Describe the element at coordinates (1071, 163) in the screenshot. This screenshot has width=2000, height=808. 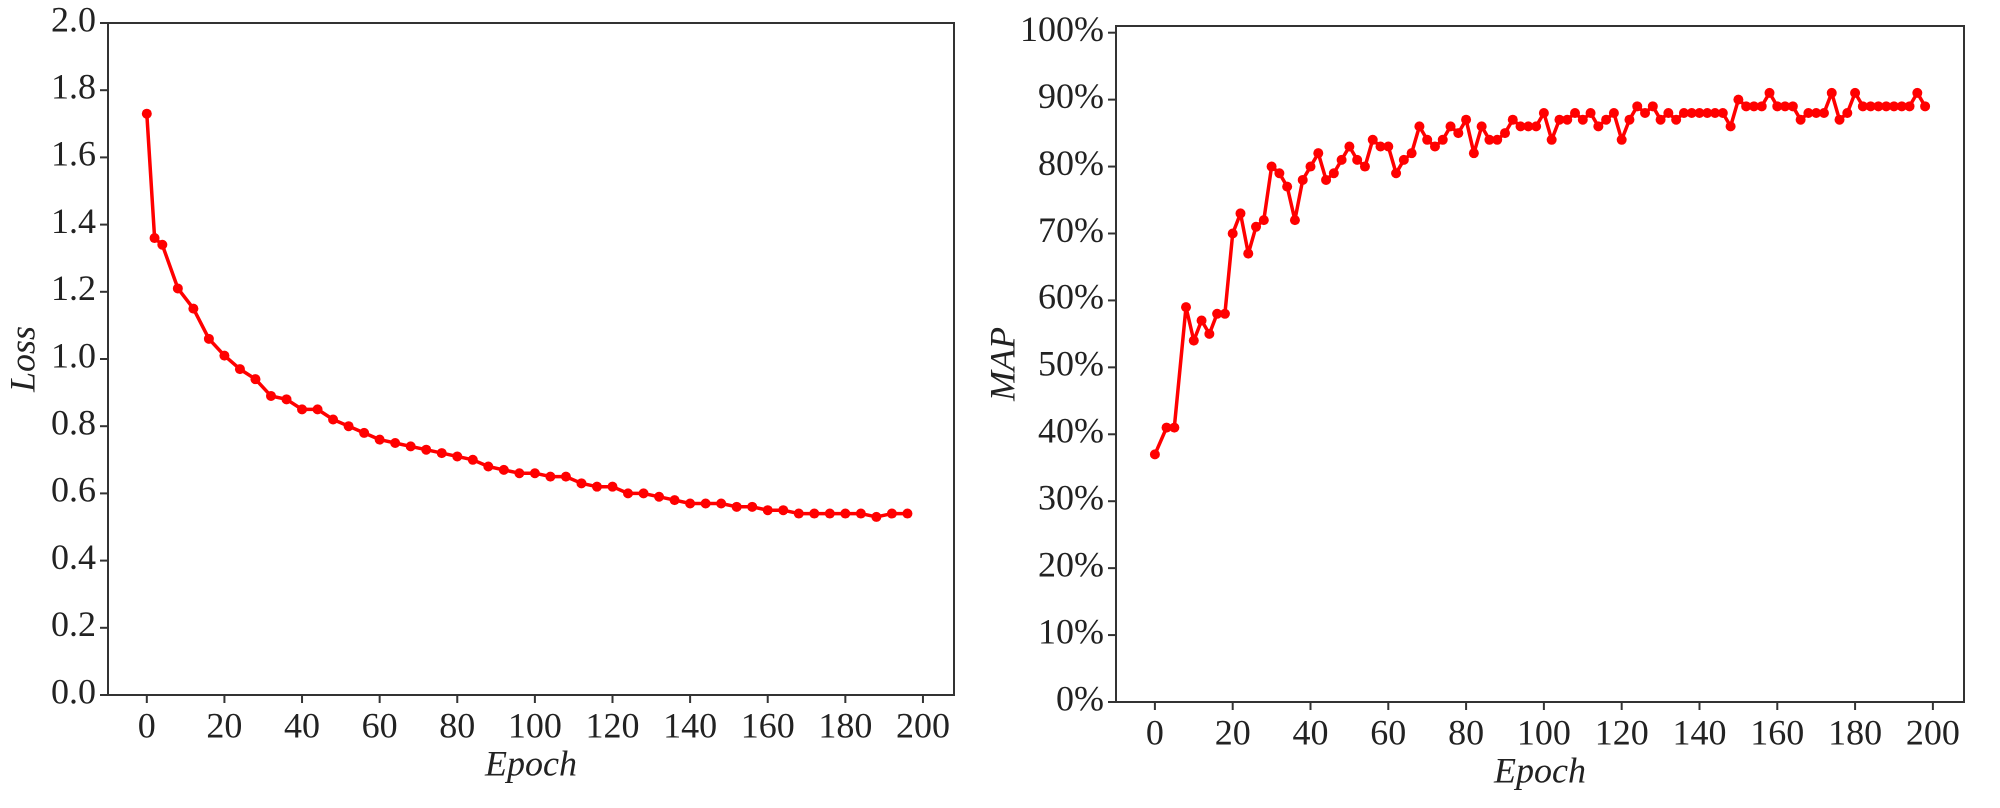
I see `y-tick-label: 80%` at that location.